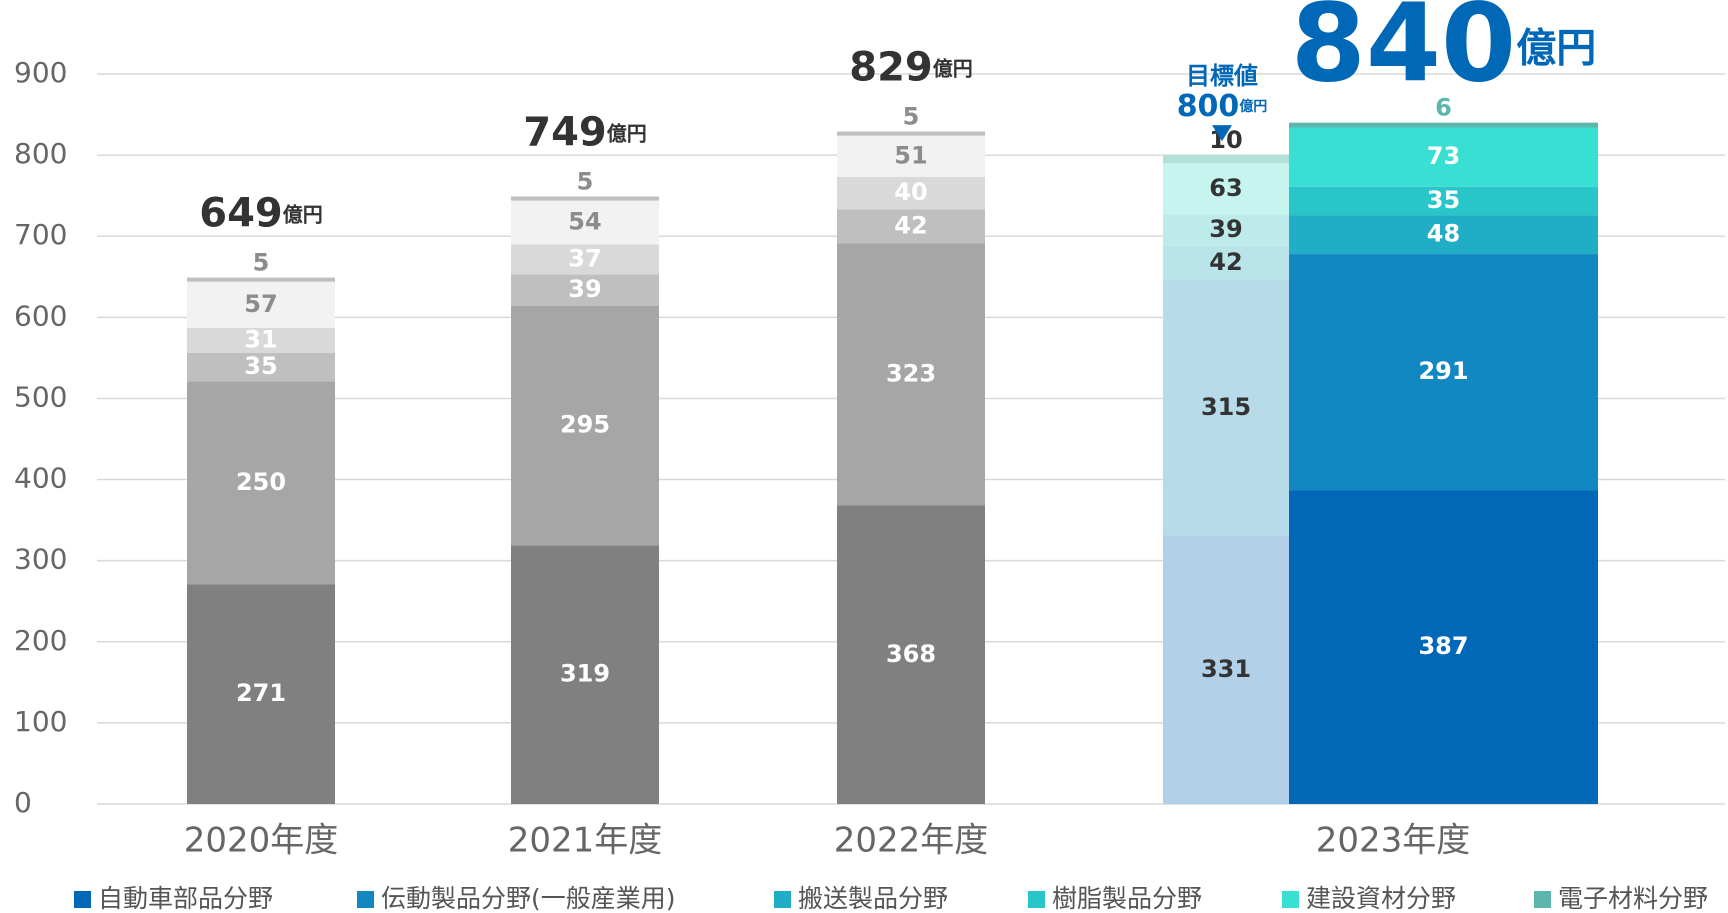  I want to click on target-unit: 億円, so click(1253, 106).